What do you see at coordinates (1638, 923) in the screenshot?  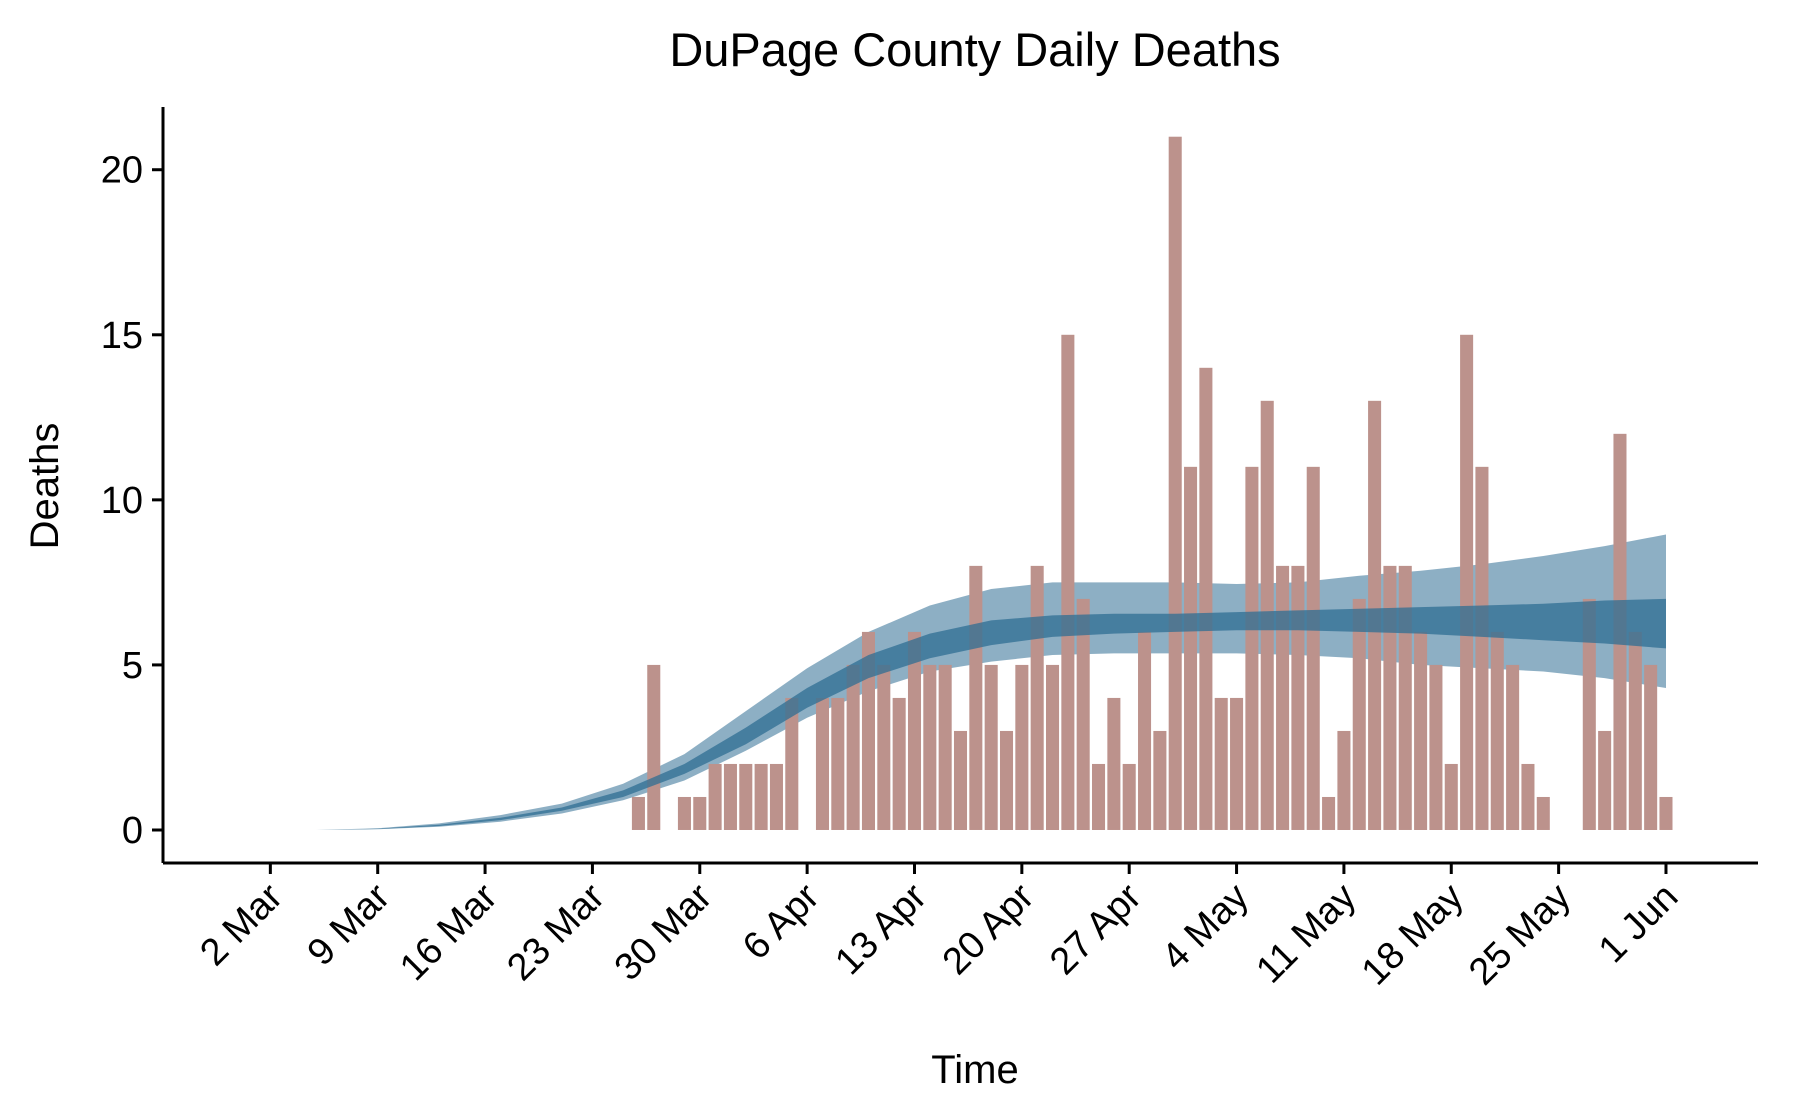 I see `x-tick-label: 1 Jun` at bounding box center [1638, 923].